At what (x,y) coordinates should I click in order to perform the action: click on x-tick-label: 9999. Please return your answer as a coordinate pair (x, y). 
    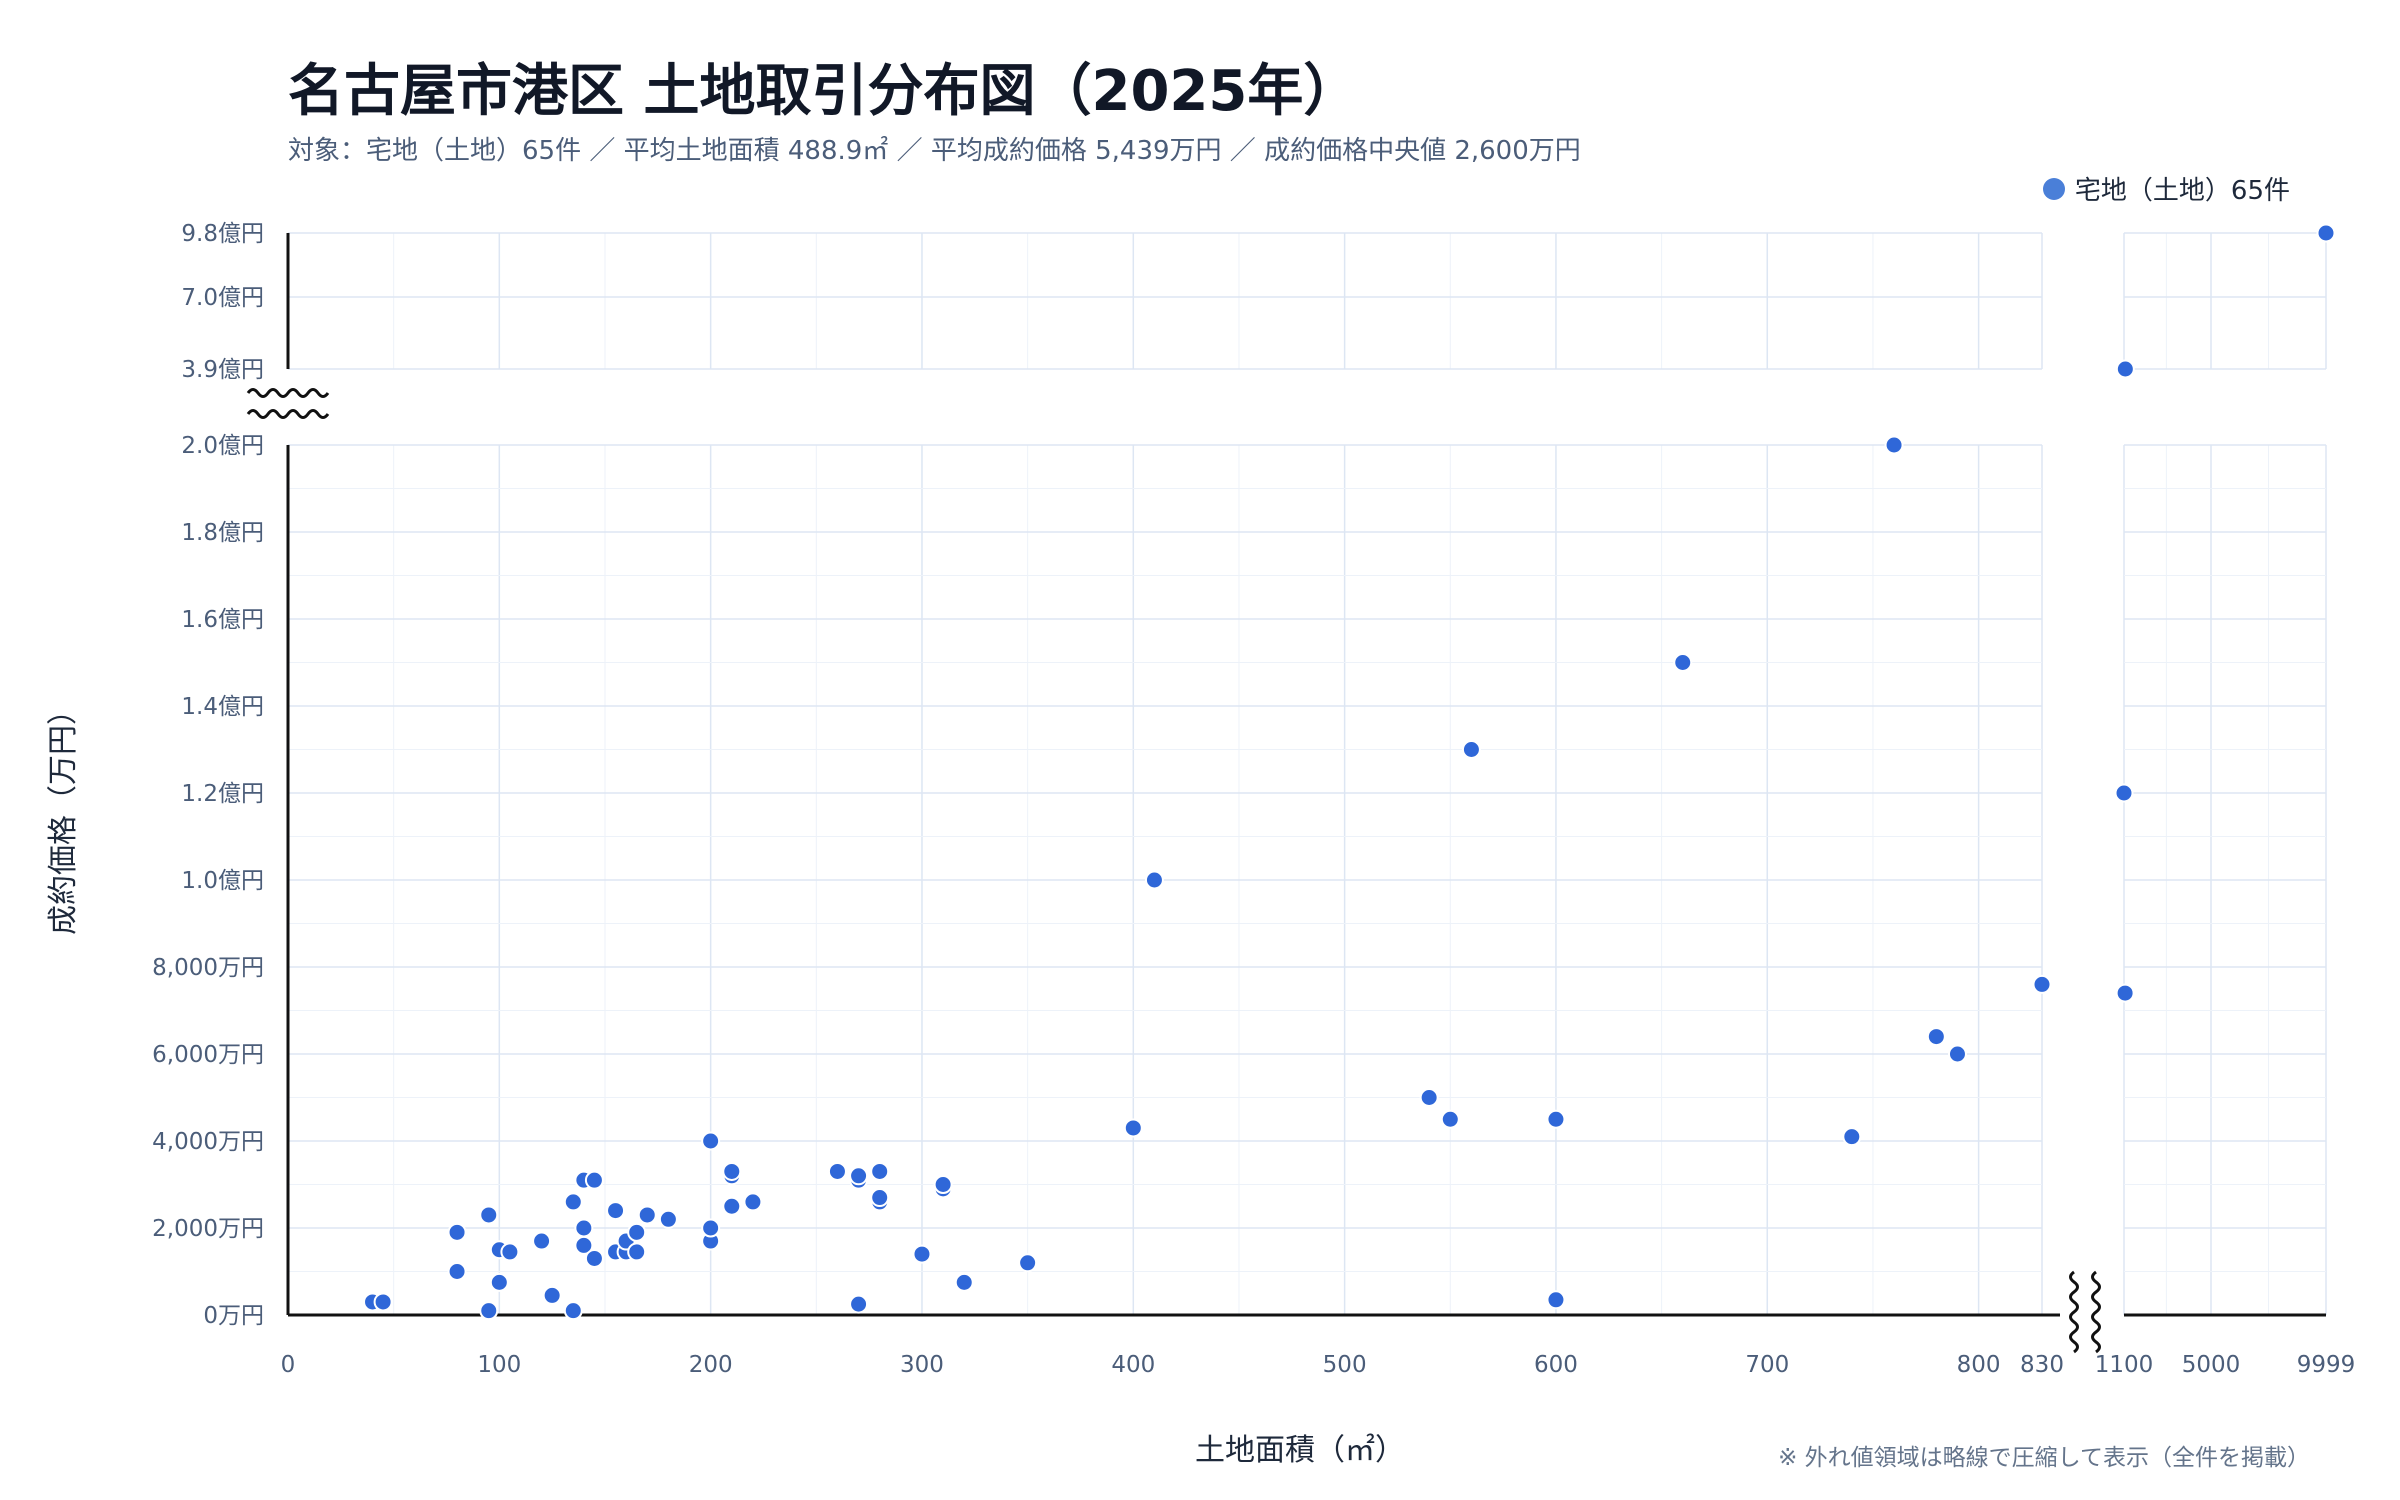
    Looking at the image, I should click on (2326, 1365).